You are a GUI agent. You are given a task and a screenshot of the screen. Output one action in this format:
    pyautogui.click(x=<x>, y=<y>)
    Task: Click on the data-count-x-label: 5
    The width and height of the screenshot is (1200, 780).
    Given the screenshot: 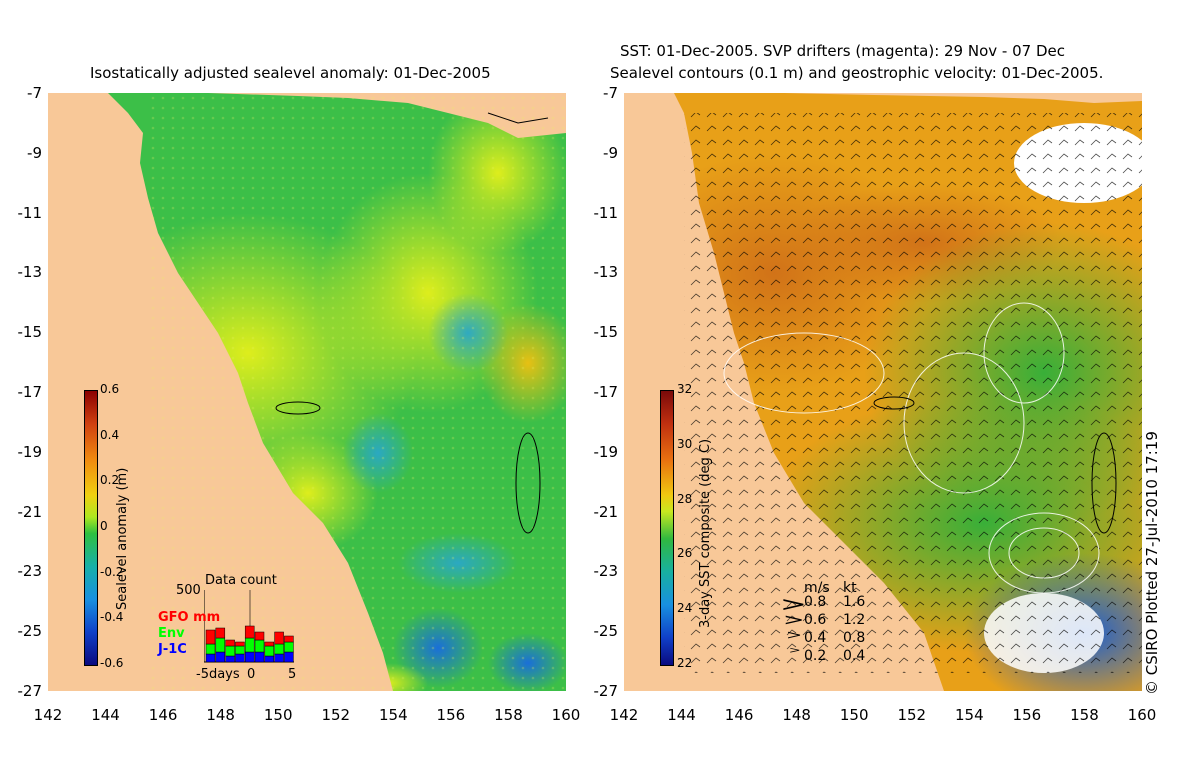 What is the action you would take?
    pyautogui.click(x=292, y=674)
    